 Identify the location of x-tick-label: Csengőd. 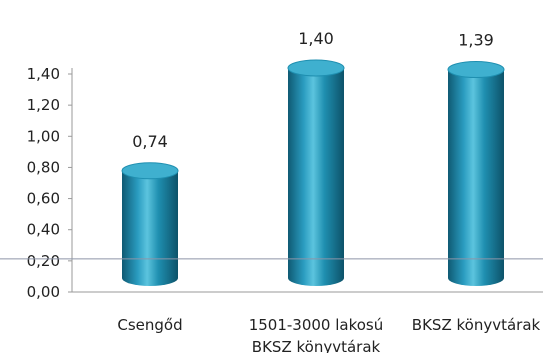
(149, 325).